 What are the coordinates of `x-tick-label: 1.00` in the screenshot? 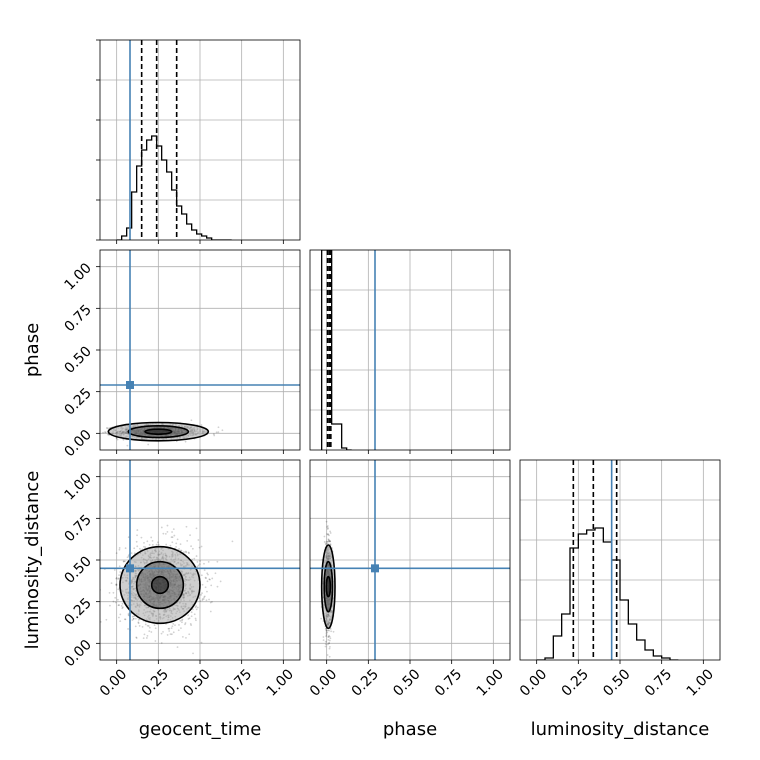 It's located at (490, 682).